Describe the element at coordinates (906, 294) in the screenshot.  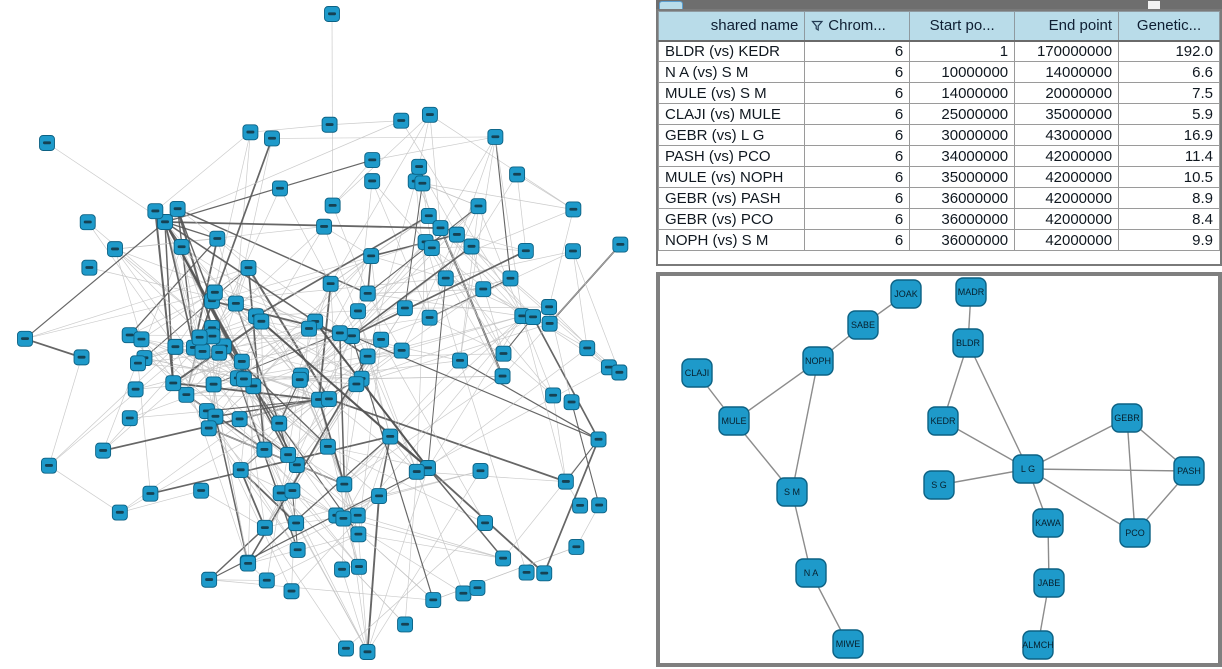
I see `network-node: JOAK` at that location.